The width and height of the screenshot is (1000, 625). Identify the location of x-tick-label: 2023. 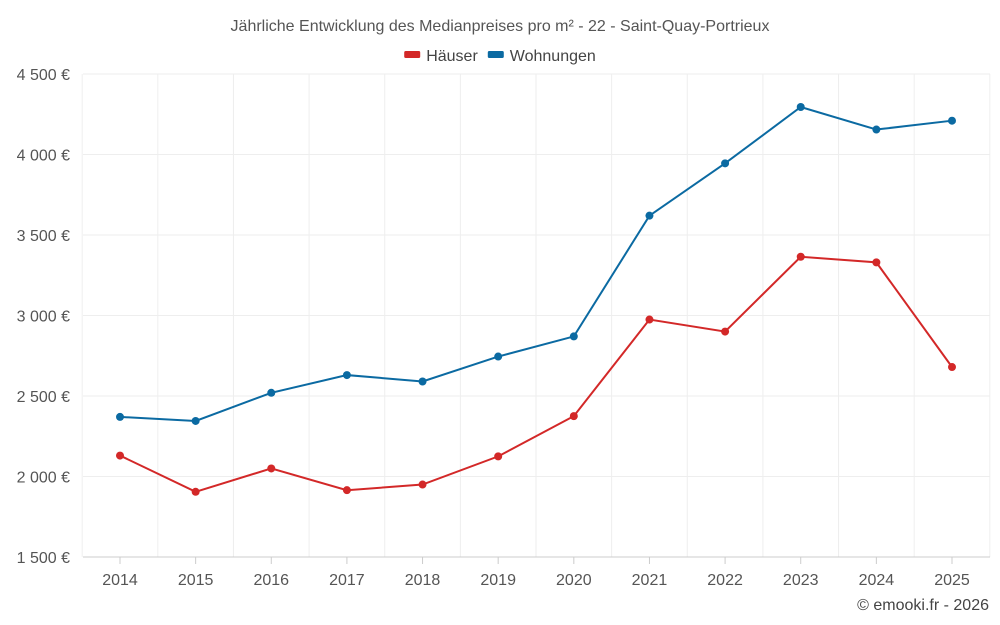
(801, 580).